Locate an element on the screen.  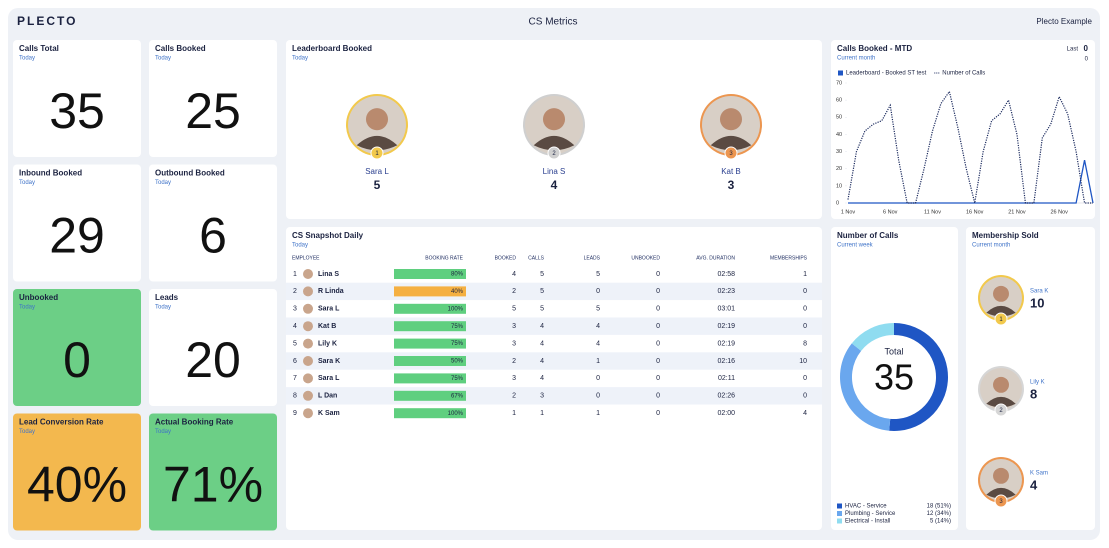
kpi-title: Lead Conversion Rate is located at coordinates (61, 422).